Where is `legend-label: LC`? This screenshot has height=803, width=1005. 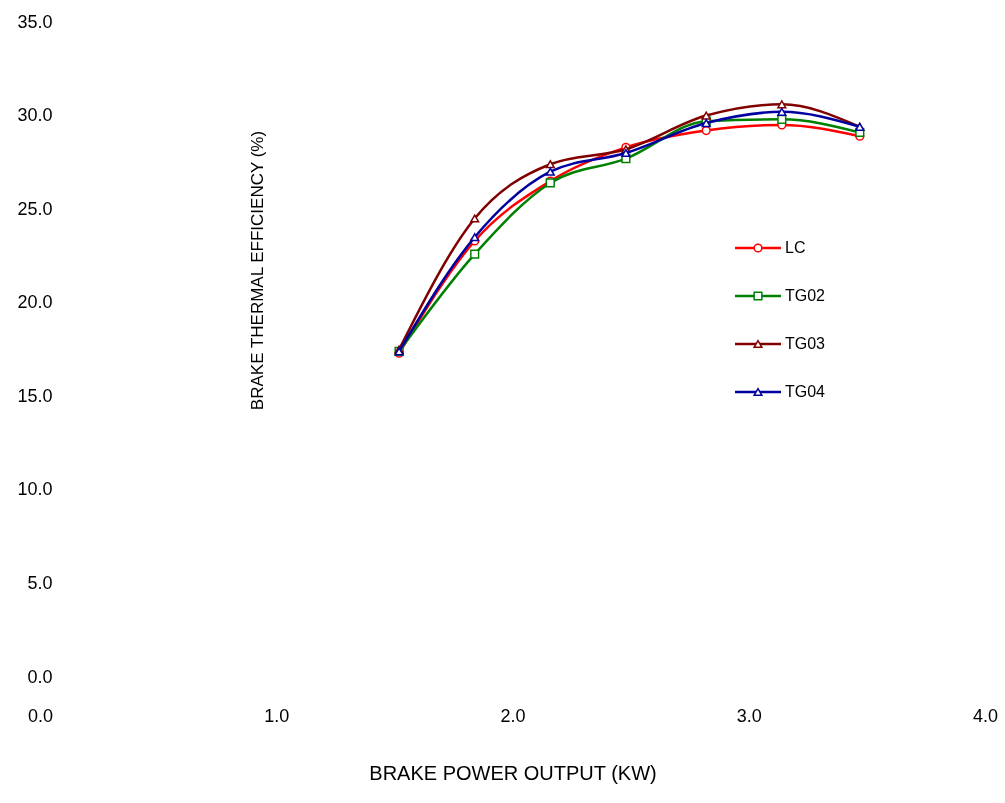
legend-label: LC is located at coordinates (795, 247).